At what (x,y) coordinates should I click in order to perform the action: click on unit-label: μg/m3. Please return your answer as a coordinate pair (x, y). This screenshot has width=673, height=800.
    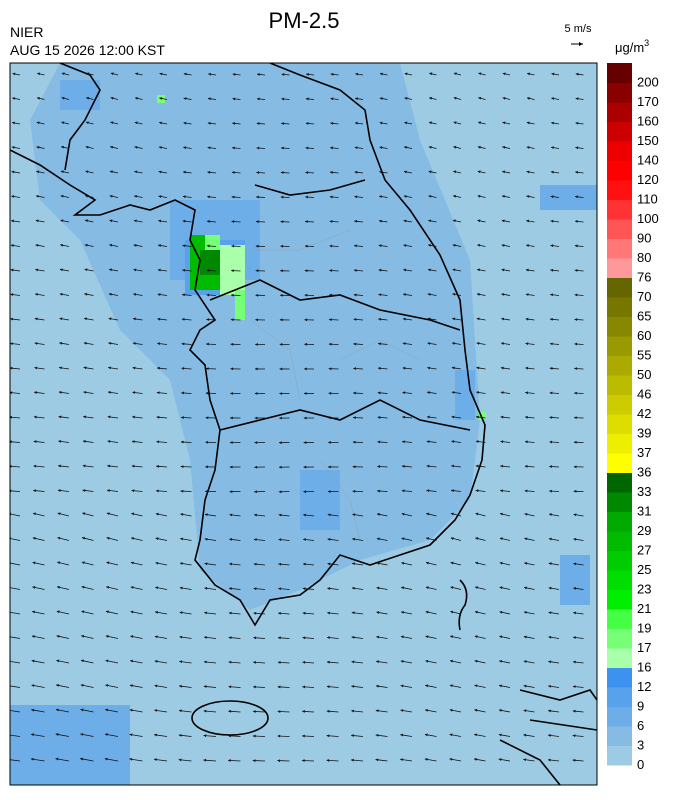
    Looking at the image, I should click on (632, 46).